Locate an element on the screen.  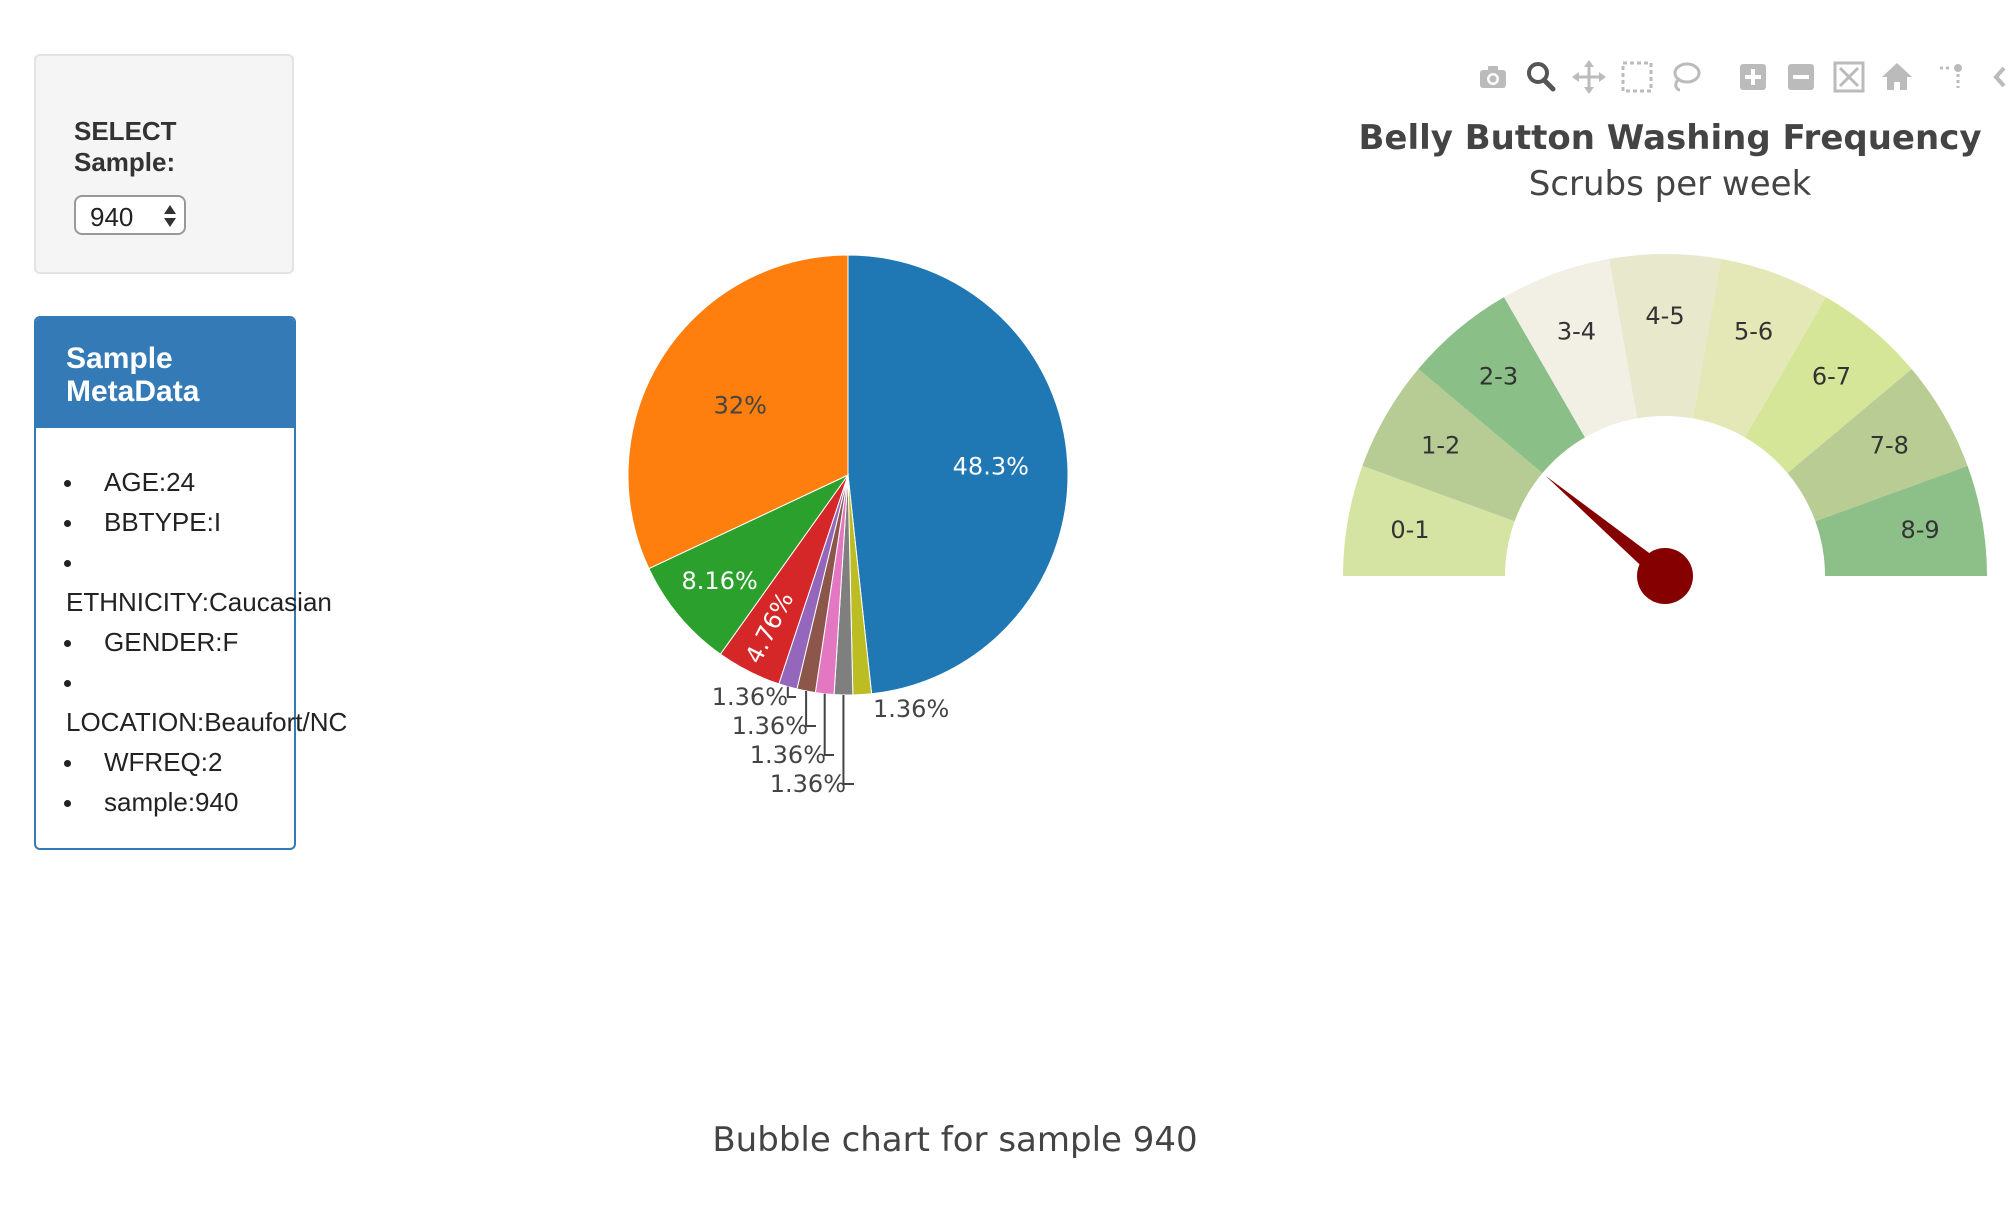
gauge-segment-label: 4-5 is located at coordinates (1664, 316).